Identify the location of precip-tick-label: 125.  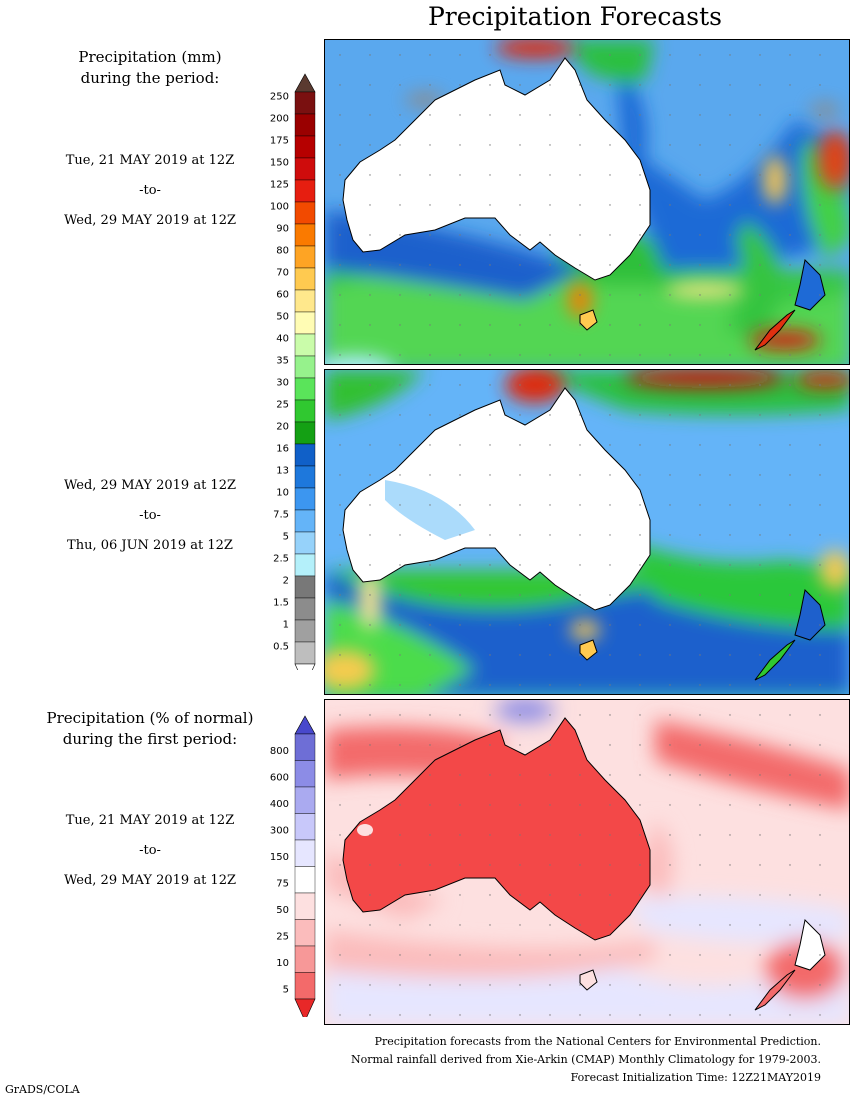
(279, 185).